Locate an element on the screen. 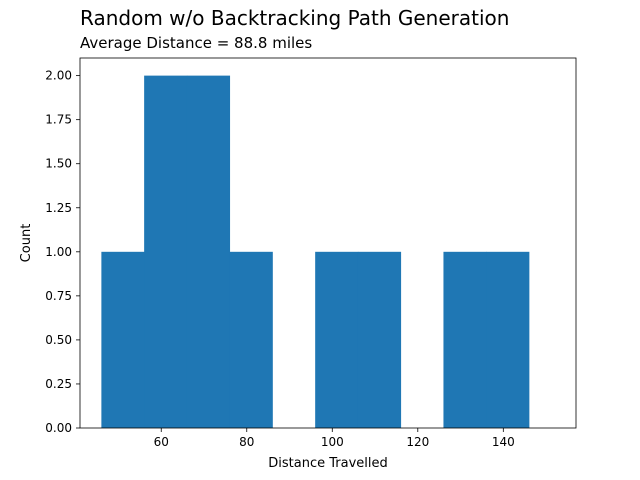 Image resolution: width=640 pixels, height=480 pixels. chart-title: Random w/o Backtracking Path Generation is located at coordinates (295, 18).